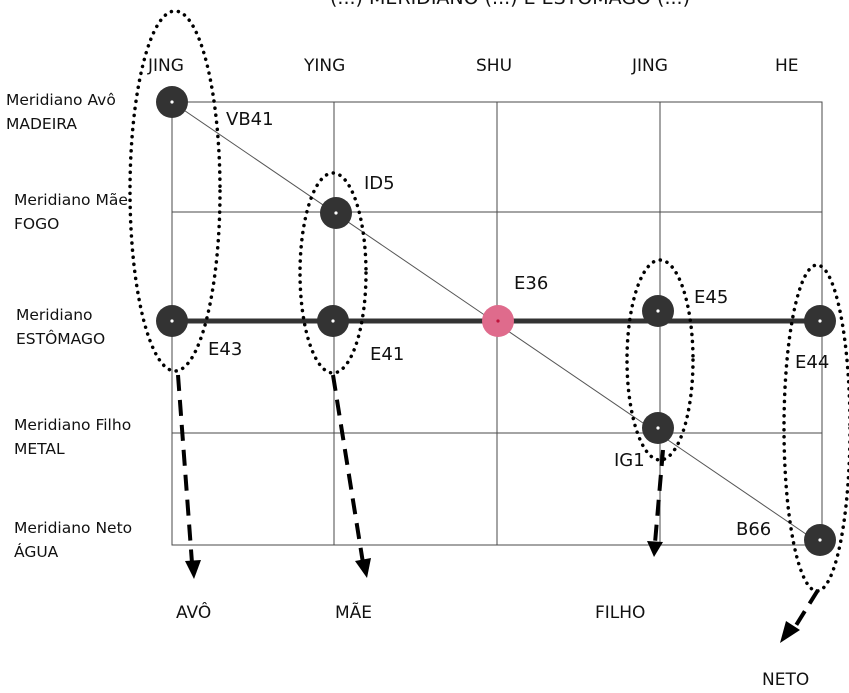  I want to click on point-vb41, so click(172, 102).